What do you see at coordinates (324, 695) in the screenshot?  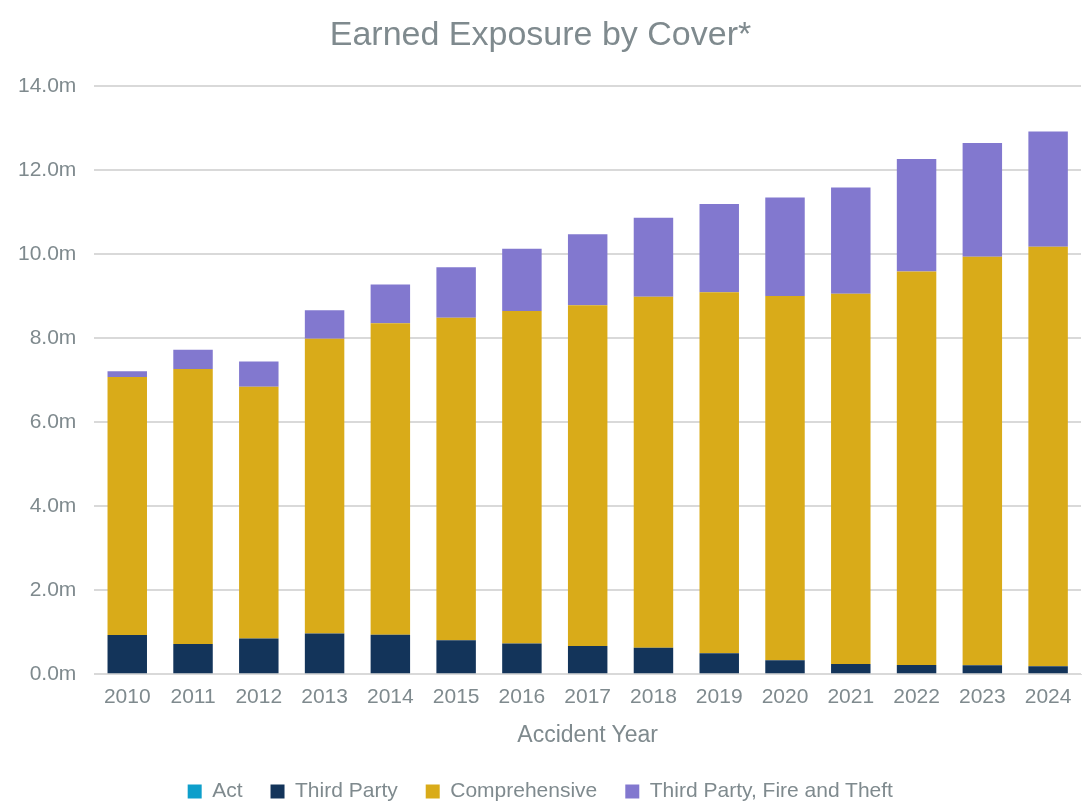 I see `x-tick-label: 2013` at bounding box center [324, 695].